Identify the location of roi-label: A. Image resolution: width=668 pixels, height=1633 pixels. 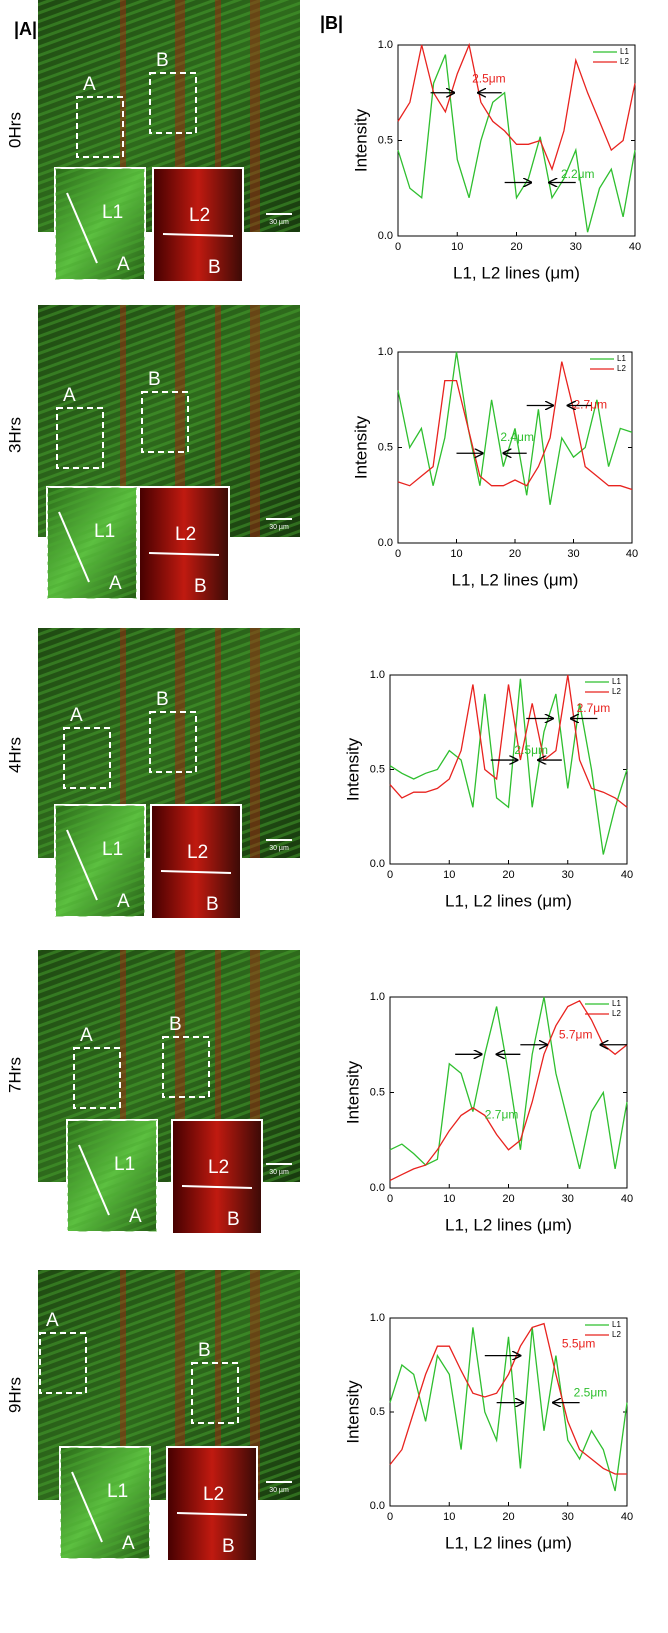
(76, 715).